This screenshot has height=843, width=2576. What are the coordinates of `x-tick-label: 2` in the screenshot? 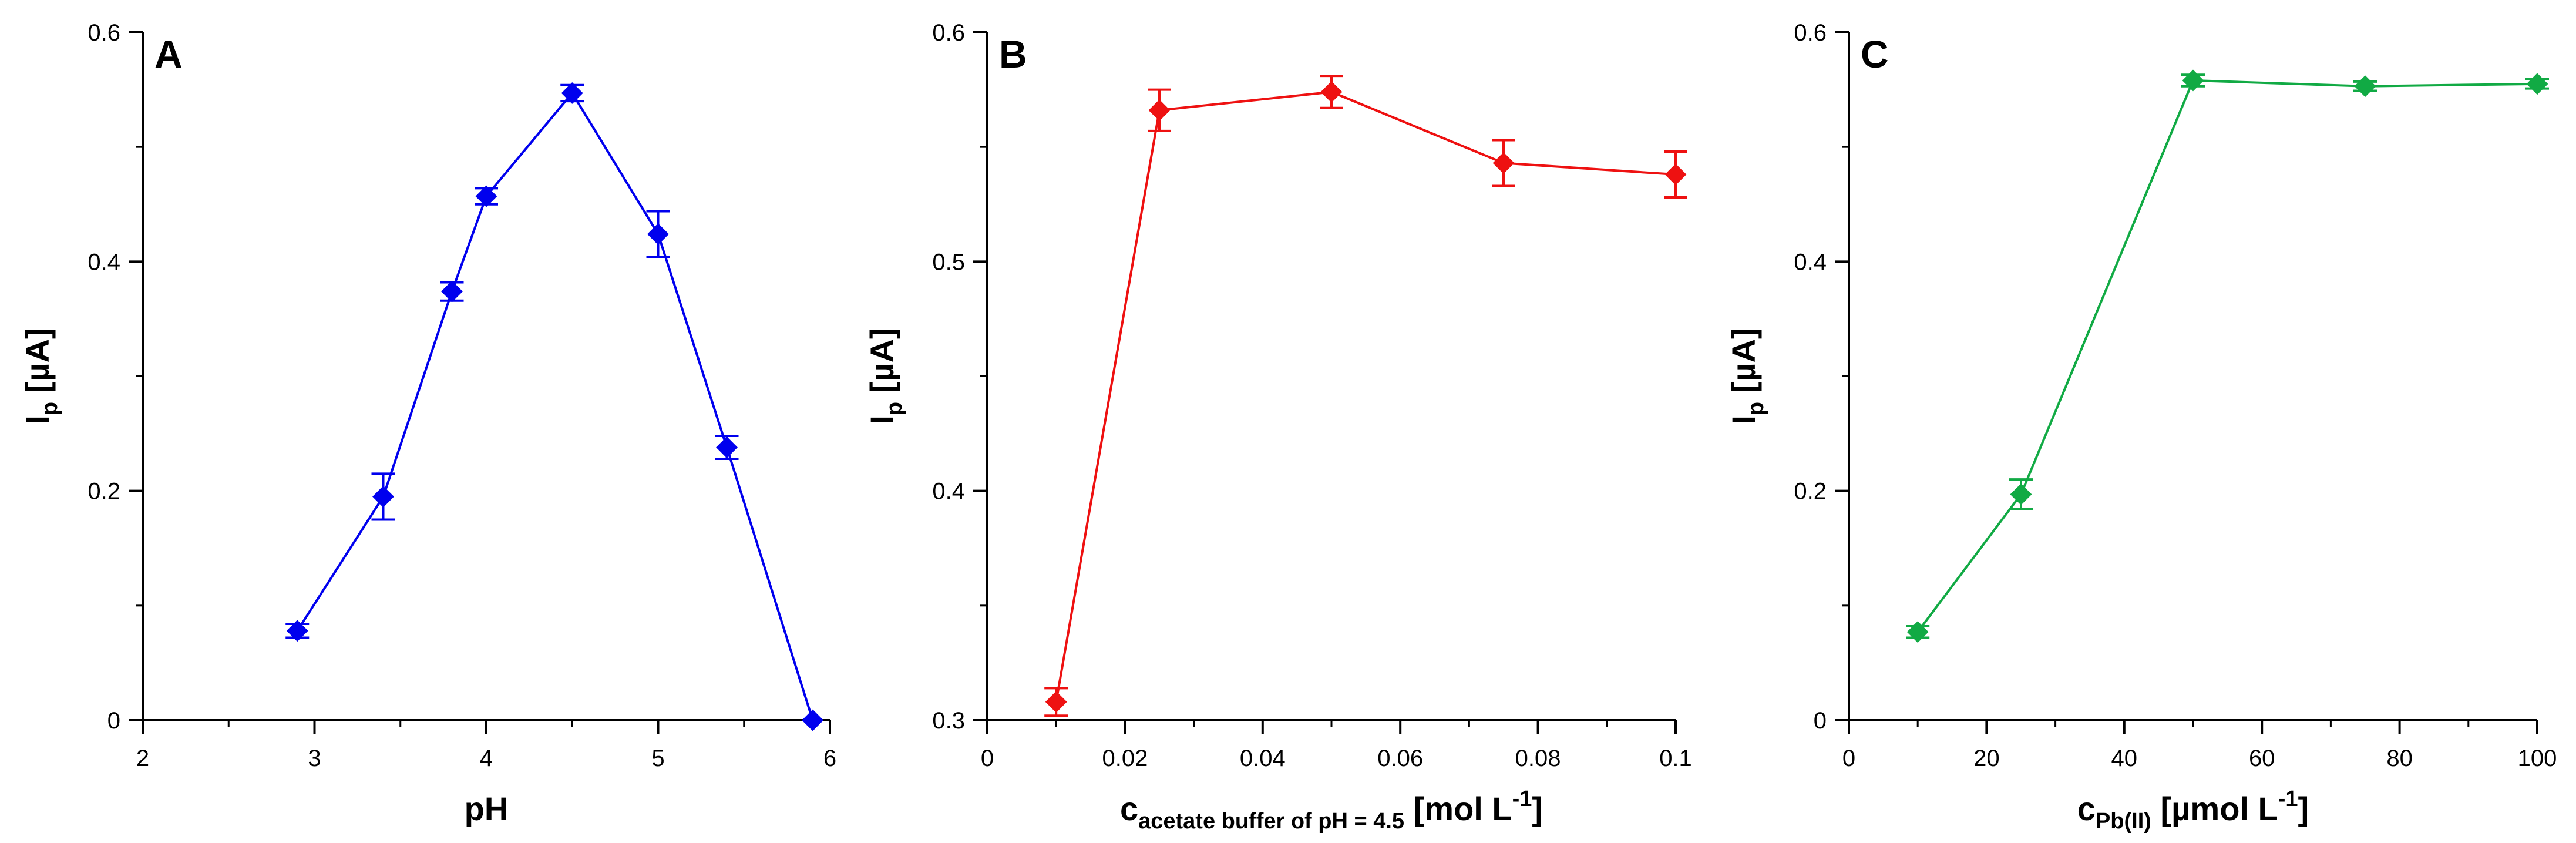 It's located at (142, 758).